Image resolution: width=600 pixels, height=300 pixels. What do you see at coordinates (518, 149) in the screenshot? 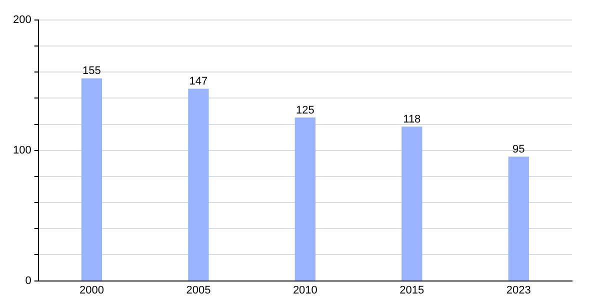
I see `data-label: 95` at bounding box center [518, 149].